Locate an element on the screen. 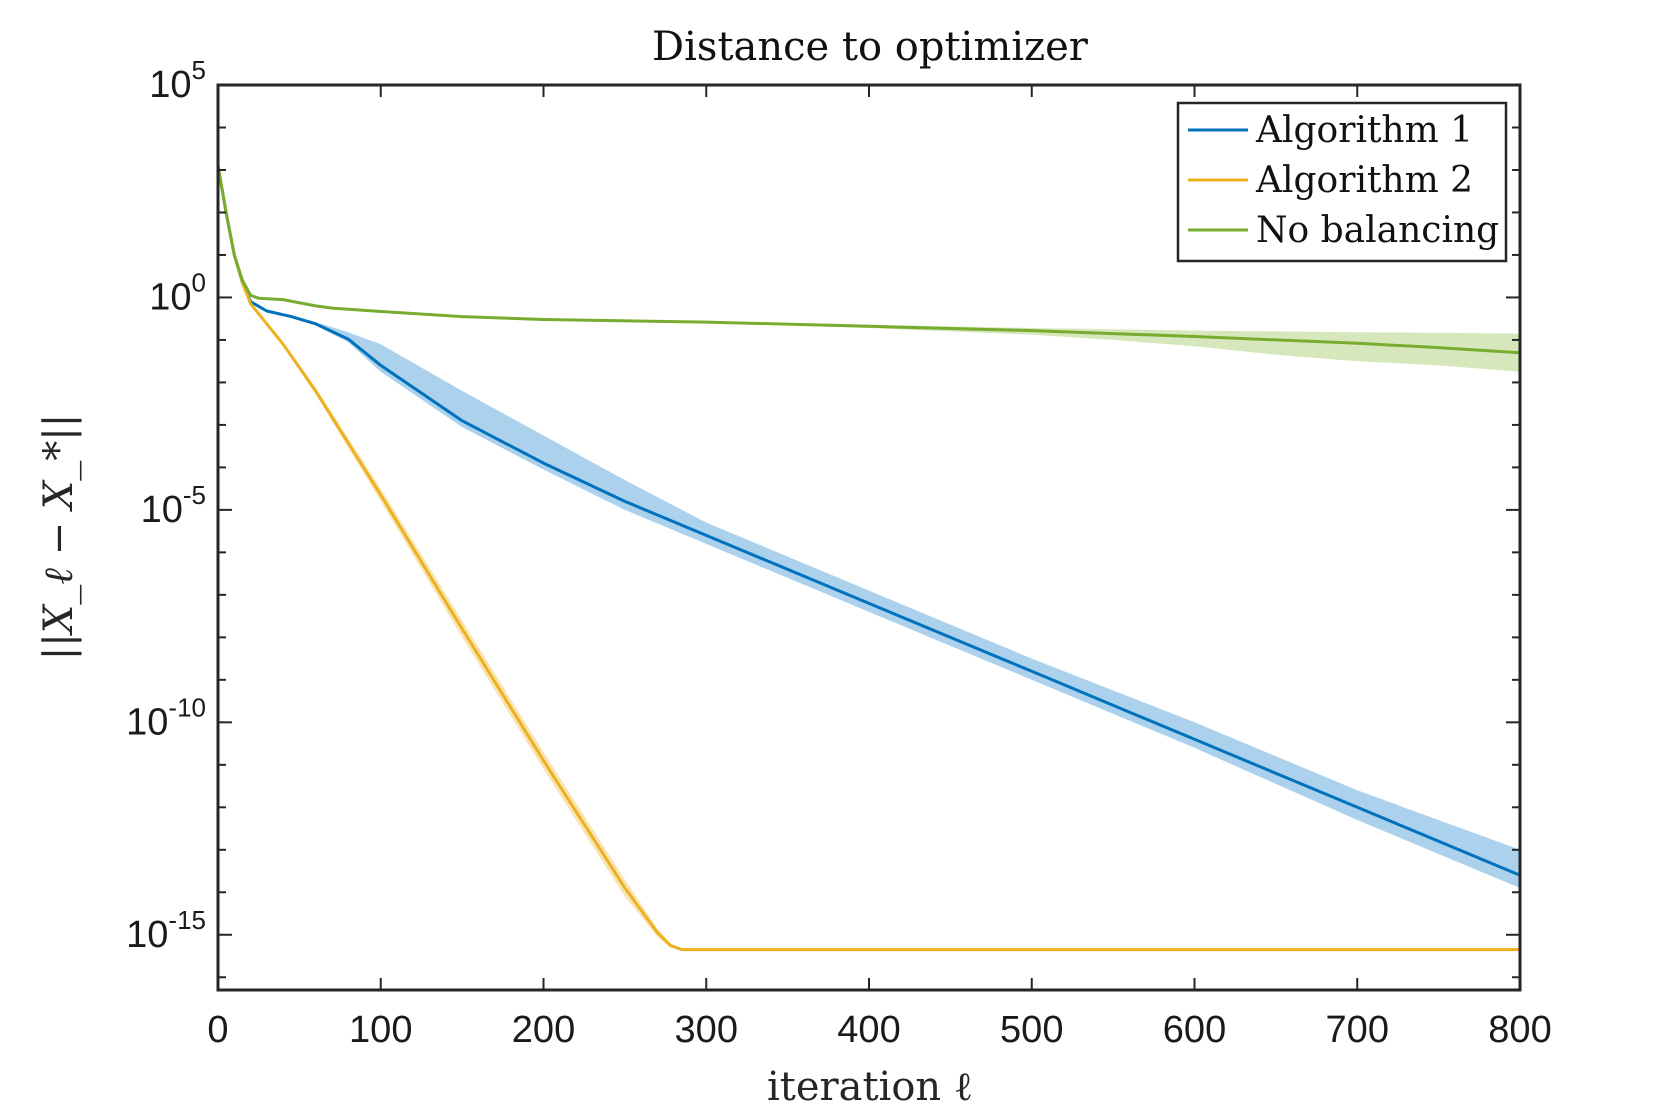 This screenshot has width=1661, height=1107. x-tick-label: 100 is located at coordinates (380, 1030).